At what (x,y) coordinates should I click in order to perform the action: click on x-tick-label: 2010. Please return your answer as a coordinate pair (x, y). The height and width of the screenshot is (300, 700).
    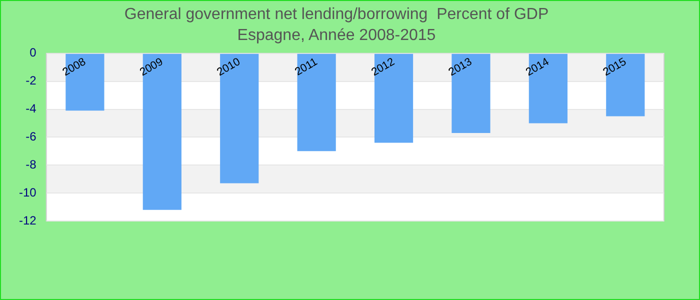
    Looking at the image, I should click on (228, 67).